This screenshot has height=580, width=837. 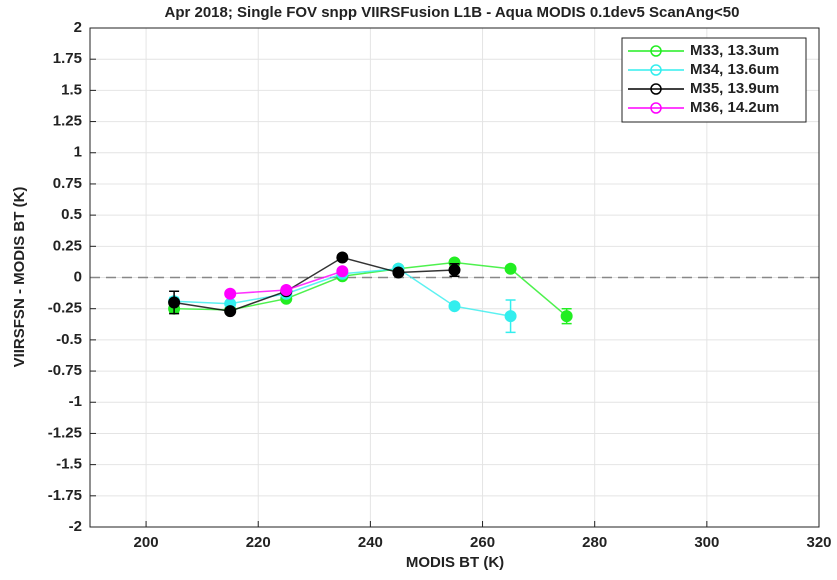 I want to click on x-tick-label: 300, so click(x=706, y=542).